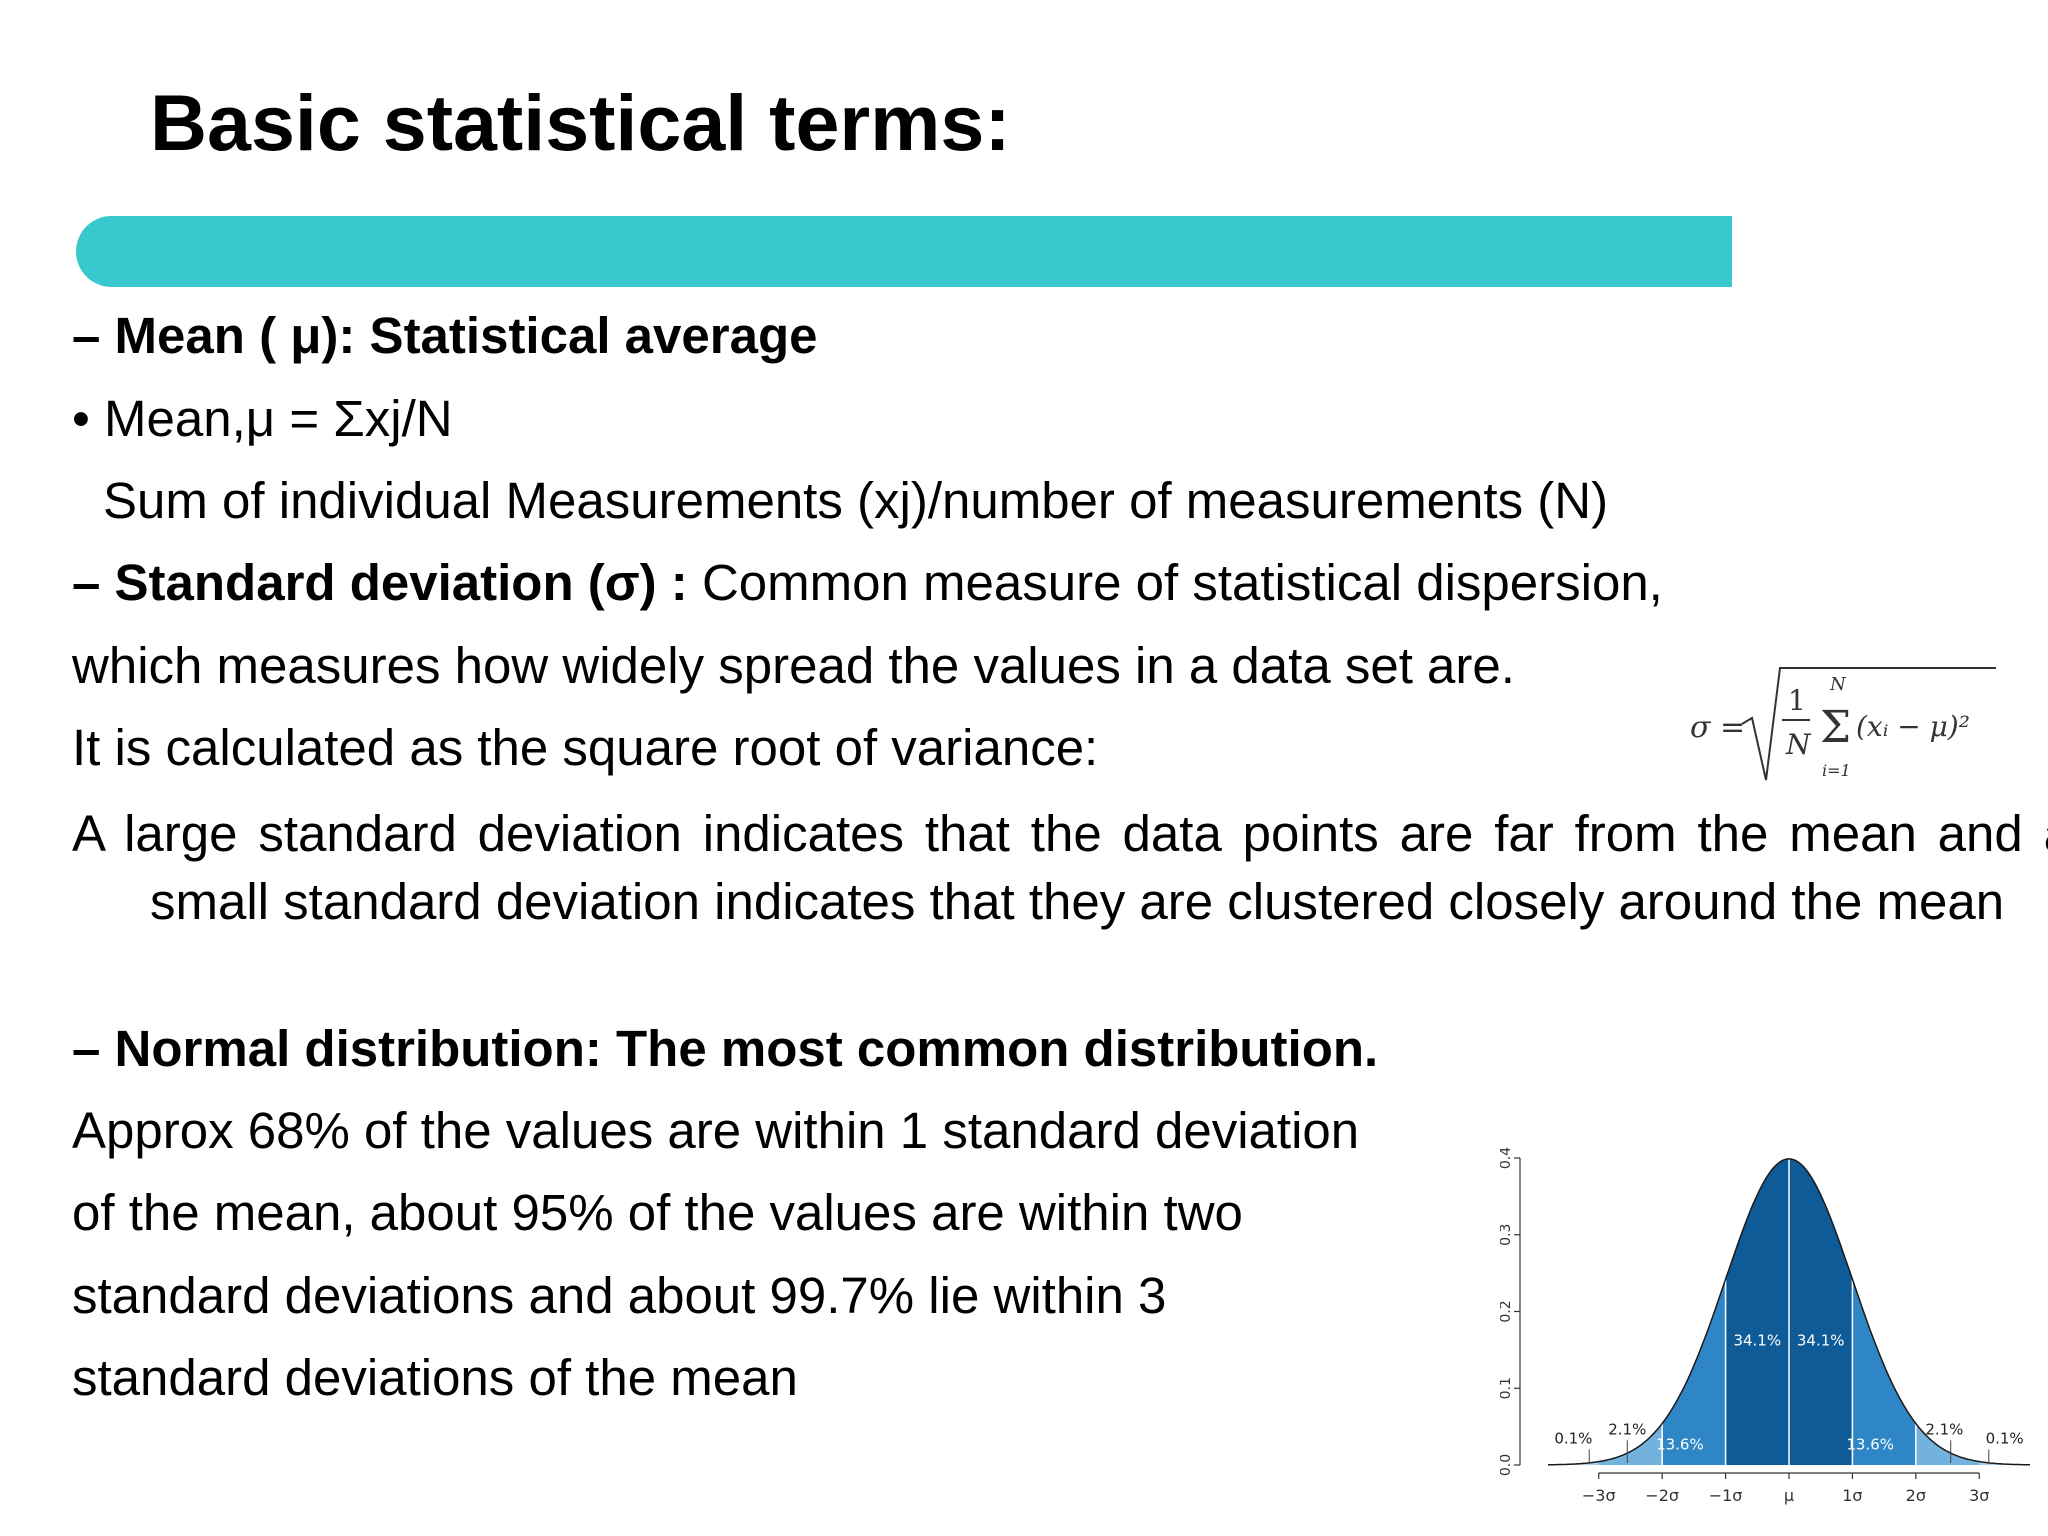 The image size is (2048, 1536). I want to click on y-tick-label-1: 0.0, so click(1507, 1465).